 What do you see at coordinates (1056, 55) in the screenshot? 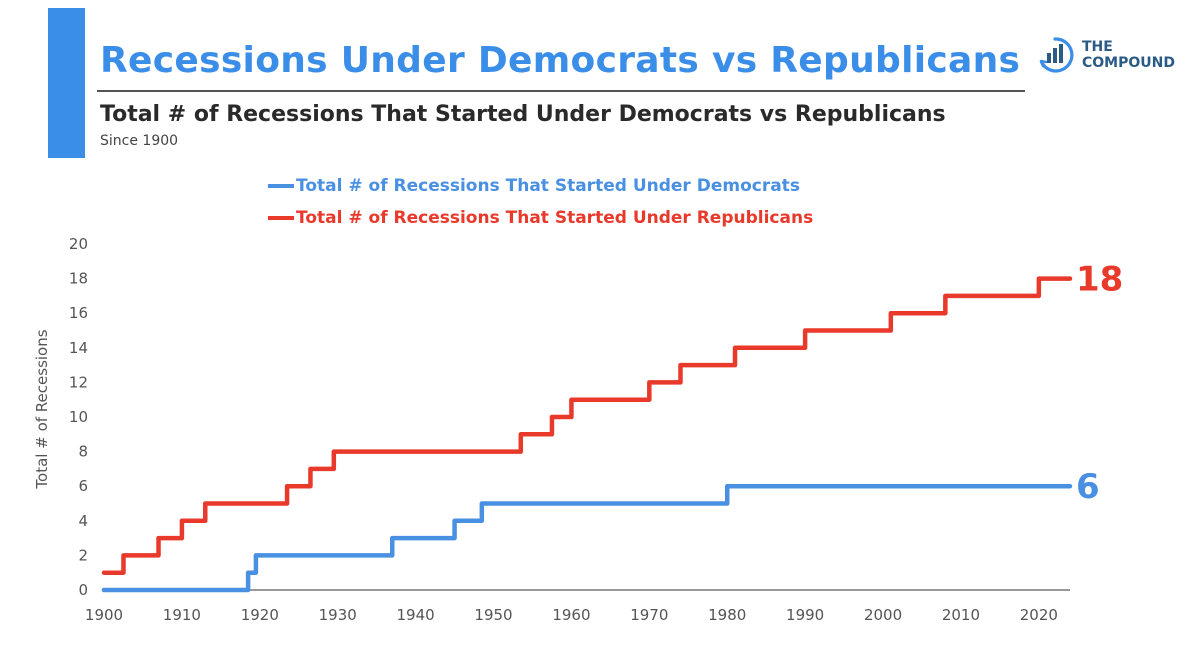
I see `bar-chart-circle-icon` at bounding box center [1056, 55].